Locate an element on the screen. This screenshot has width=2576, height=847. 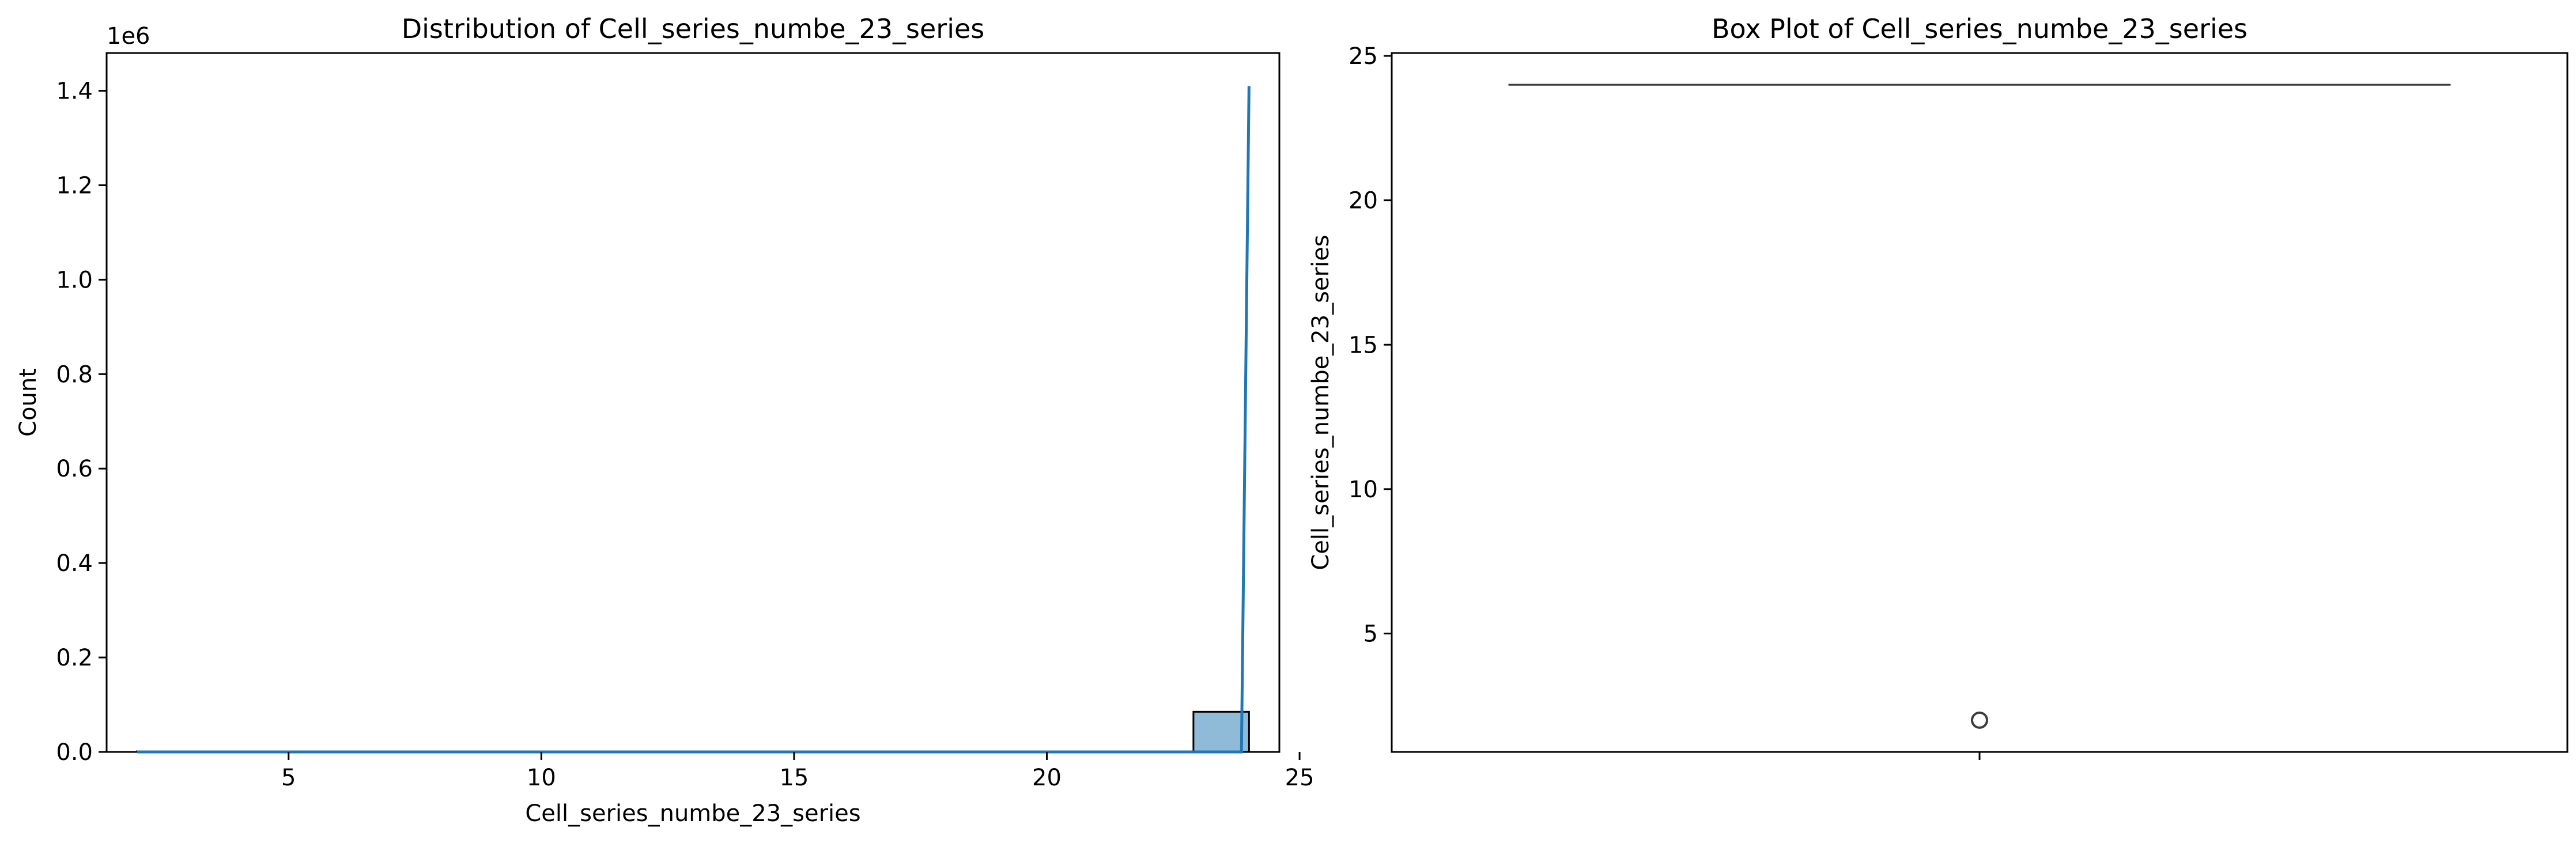
boxplot-y-ticks: 5 10 15 20 25 is located at coordinates (1370, 345).